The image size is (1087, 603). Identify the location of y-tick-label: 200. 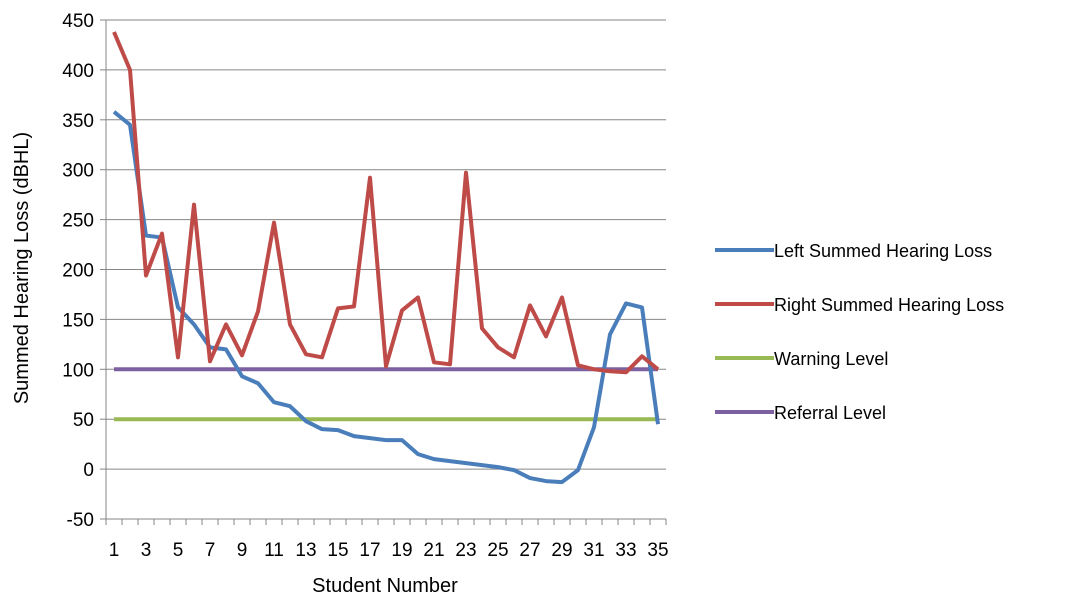
(78, 271).